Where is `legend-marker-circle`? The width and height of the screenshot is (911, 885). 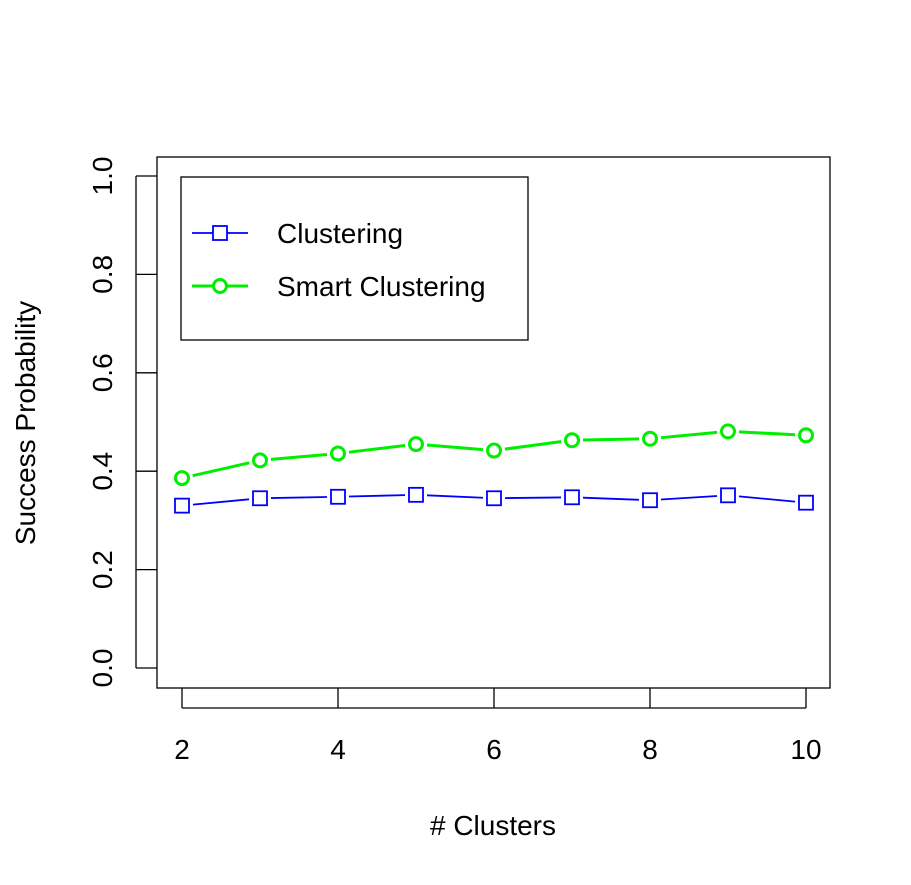
legend-marker-circle is located at coordinates (220, 286).